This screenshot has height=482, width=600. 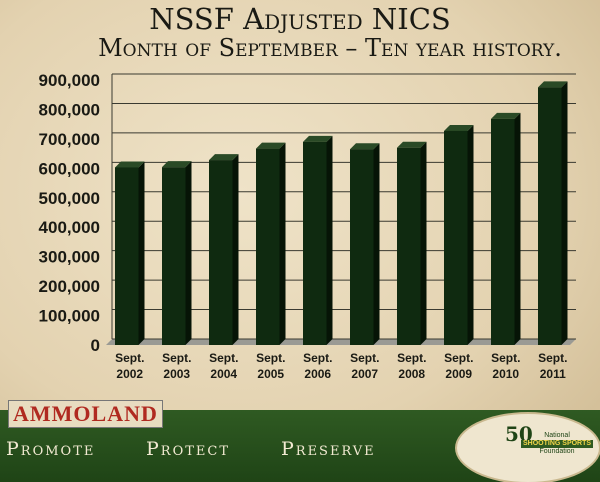 I want to click on nssf-logo: 50 National SHOOTING SPORTS Foundation, so click(x=527, y=447).